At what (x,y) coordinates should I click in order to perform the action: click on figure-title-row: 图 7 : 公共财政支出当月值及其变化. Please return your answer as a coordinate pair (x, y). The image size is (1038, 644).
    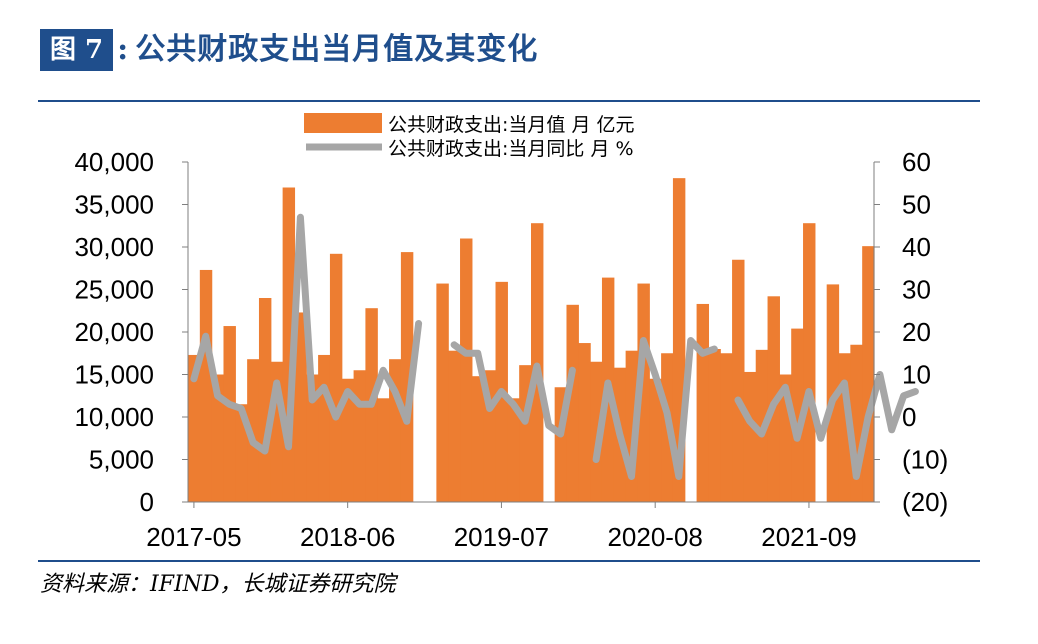
    Looking at the image, I should click on (289, 50).